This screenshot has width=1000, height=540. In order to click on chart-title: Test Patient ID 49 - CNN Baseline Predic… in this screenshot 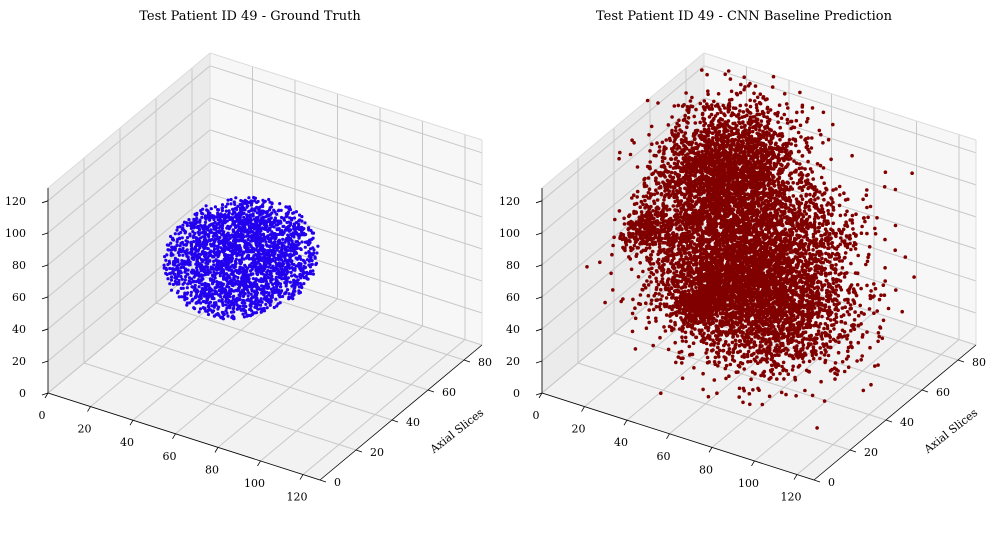, I will do `click(744, 16)`.